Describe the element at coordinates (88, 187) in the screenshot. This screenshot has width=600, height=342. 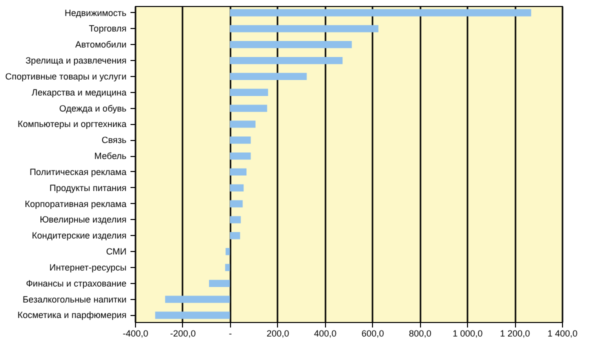
I see `y-tick-label: Продукты питания` at that location.